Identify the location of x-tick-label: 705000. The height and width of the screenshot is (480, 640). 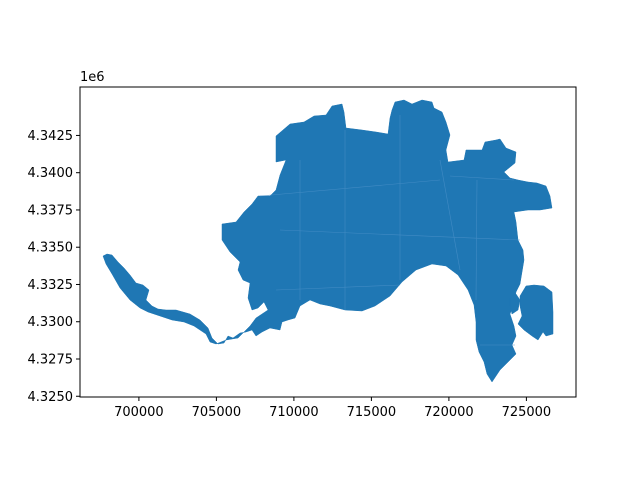
(217, 412).